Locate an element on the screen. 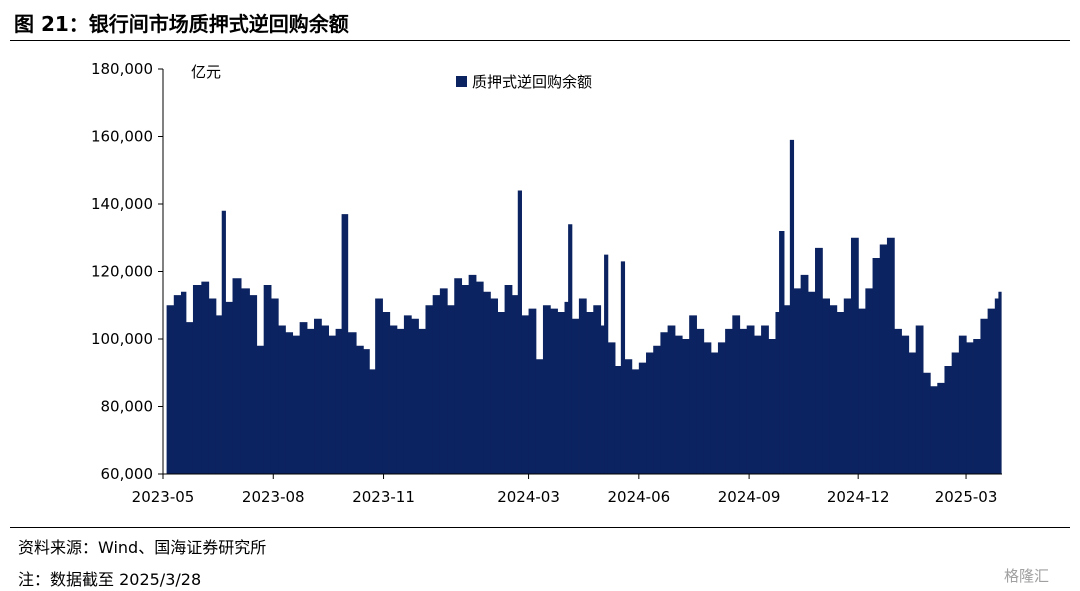 This screenshot has width=1080, height=591. legend: 质押式逆回购余额 is located at coordinates (524, 82).